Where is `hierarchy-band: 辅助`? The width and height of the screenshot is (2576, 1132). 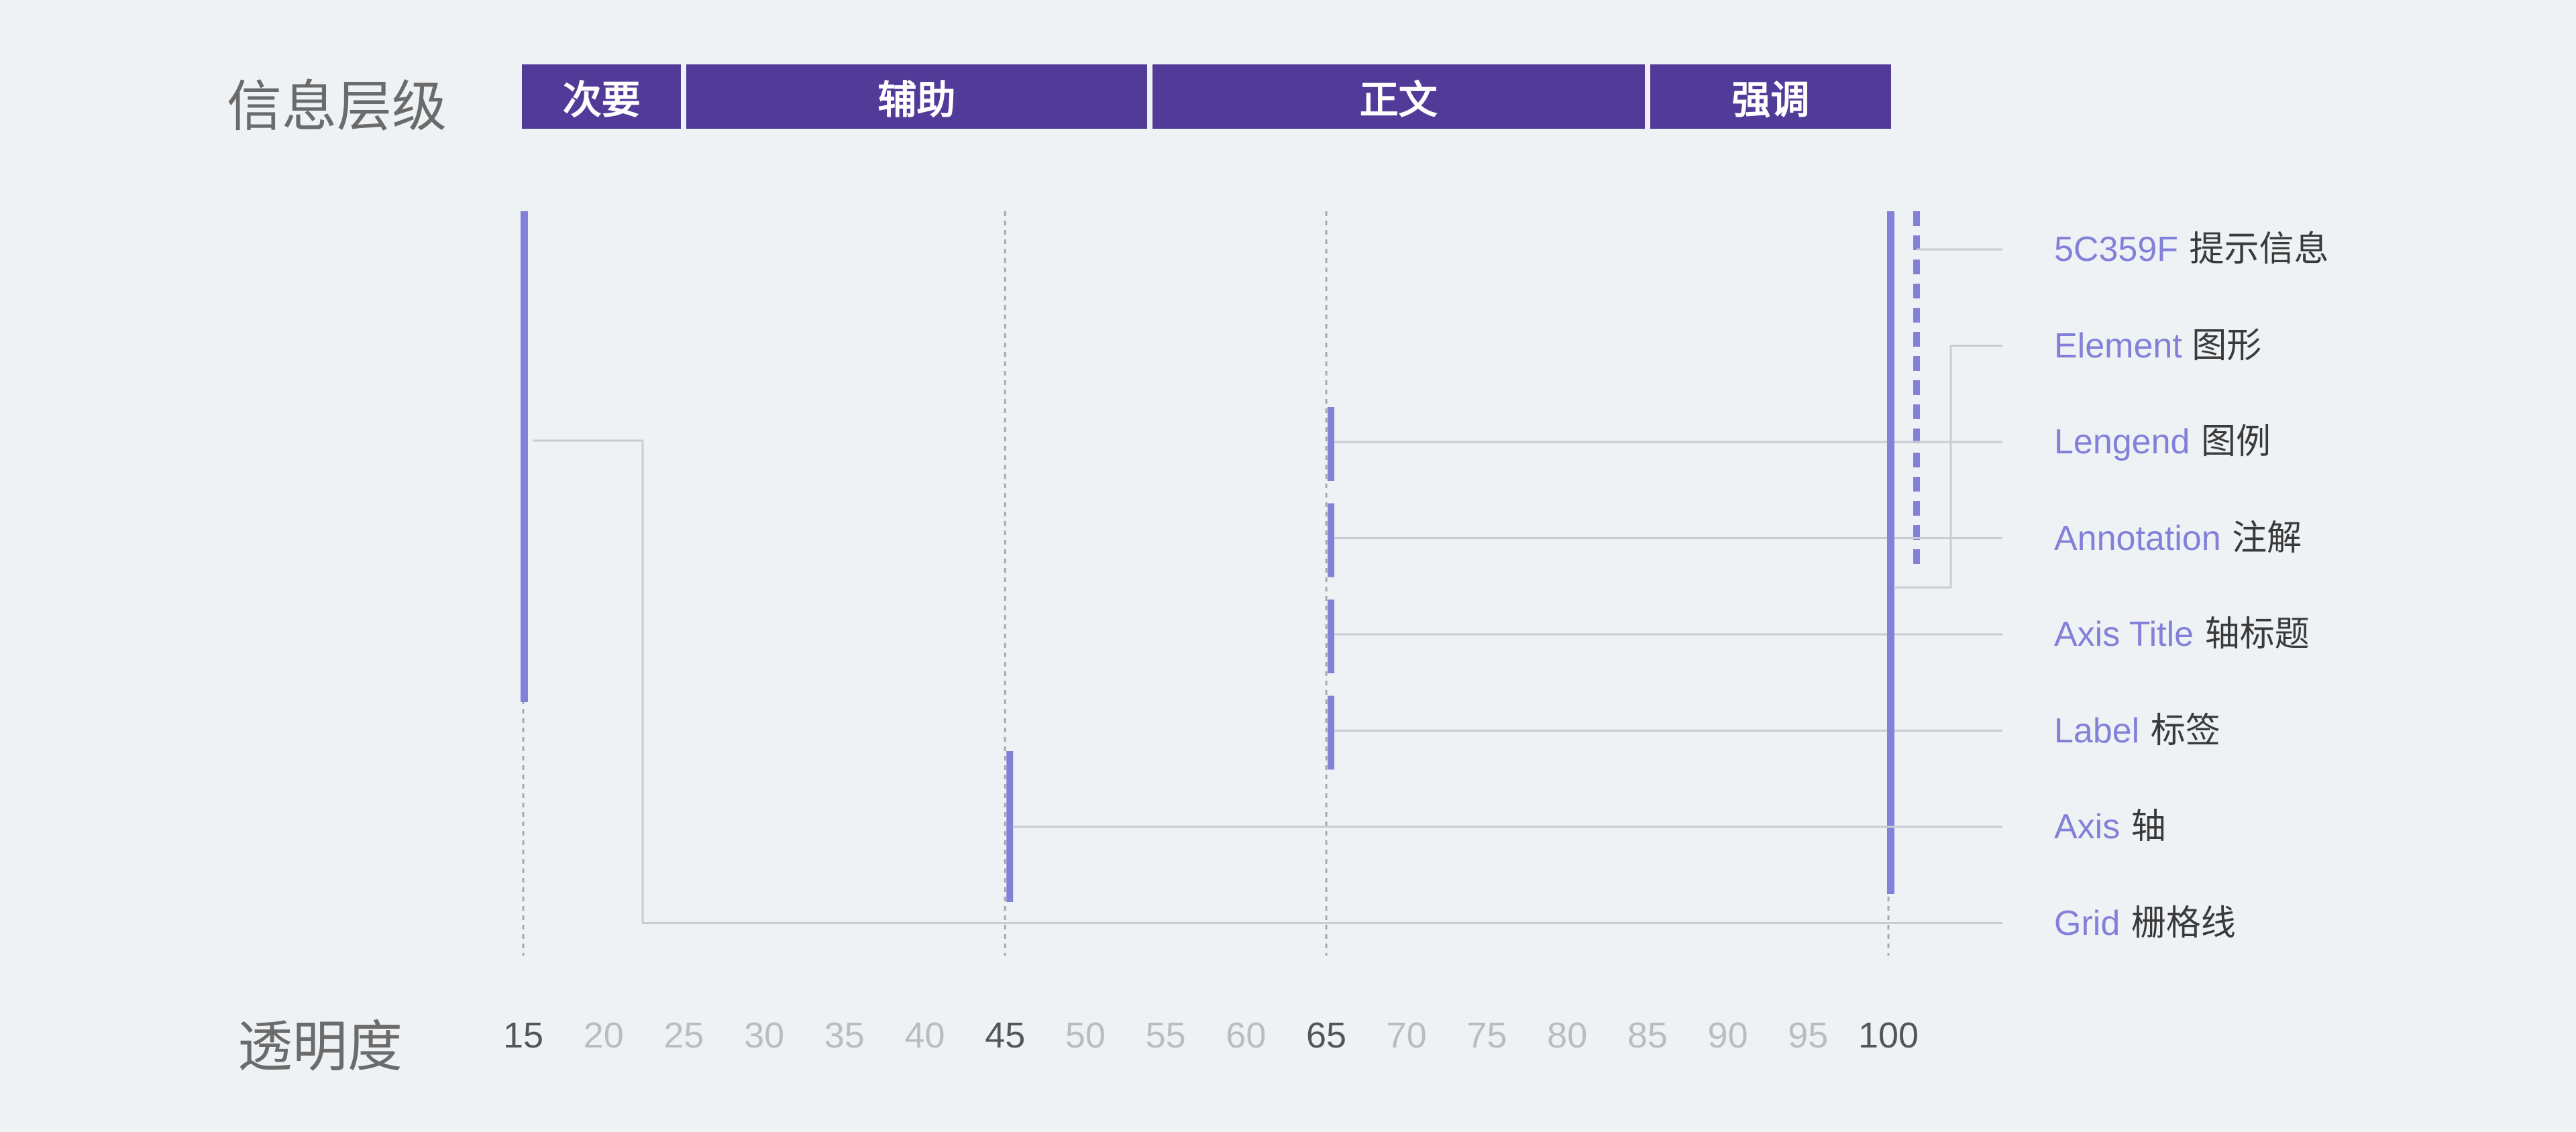
hierarchy-band: 辅助 is located at coordinates (916, 96).